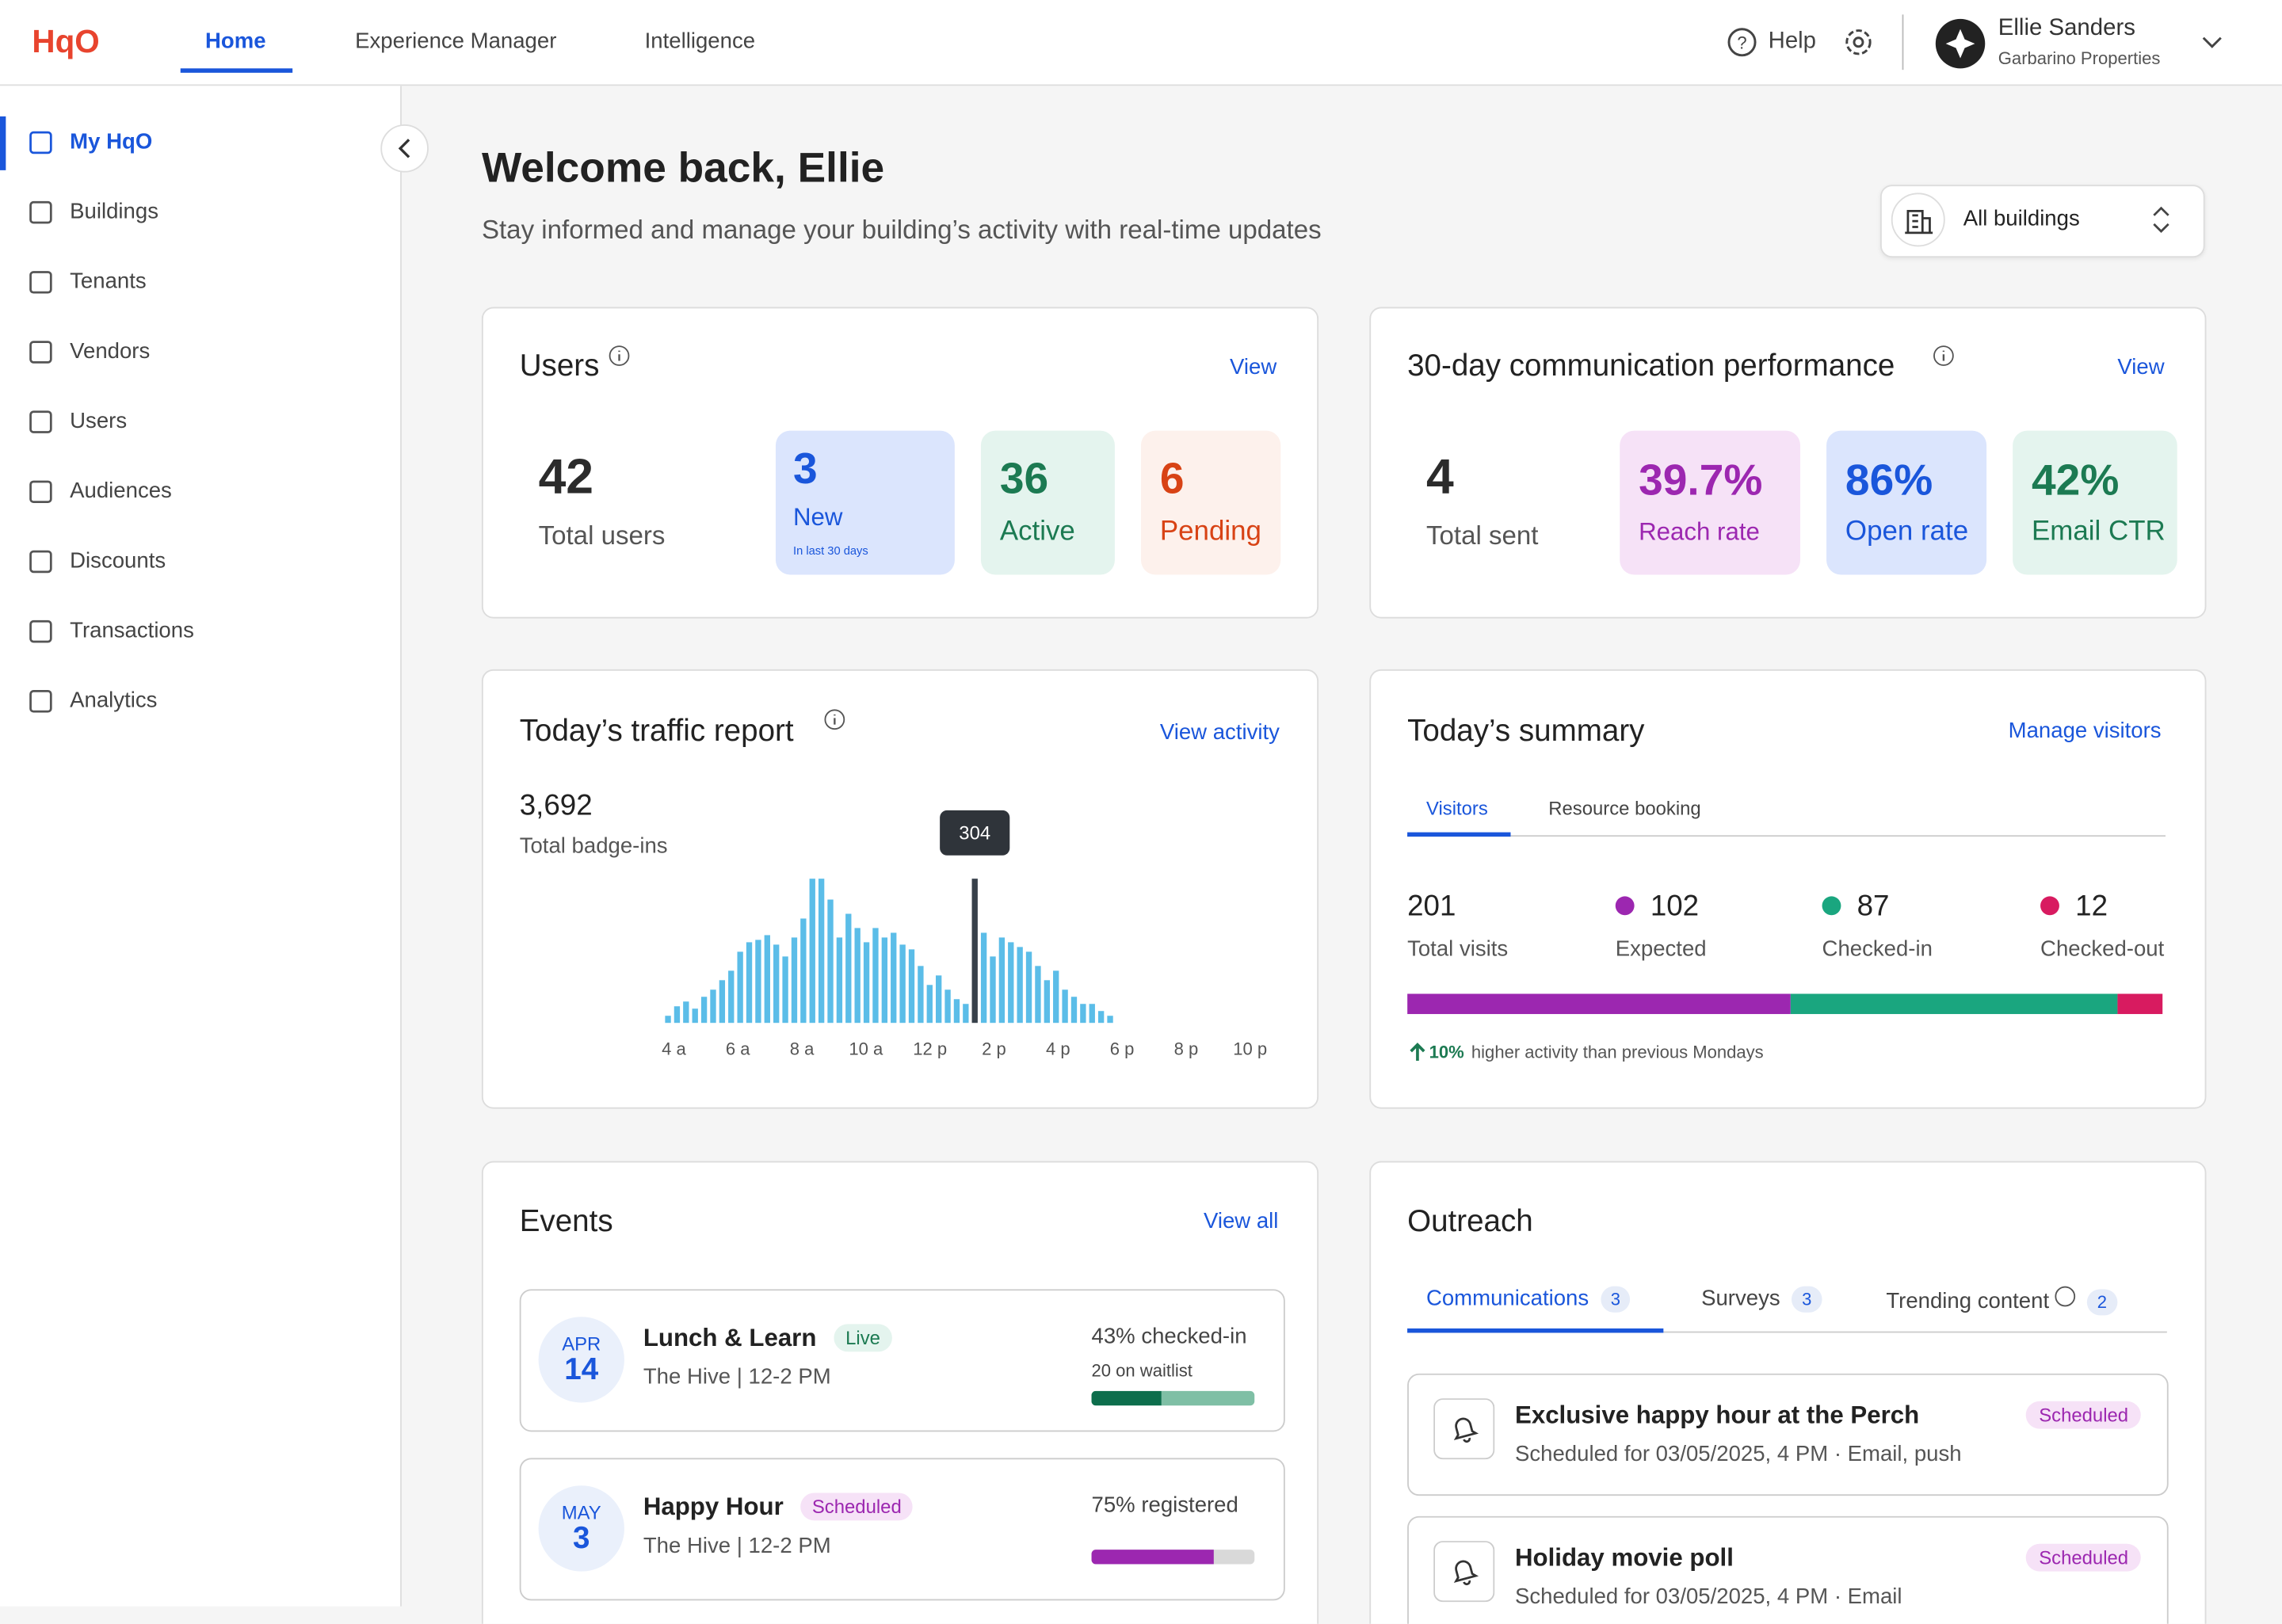 Image resolution: width=2282 pixels, height=1624 pixels. Describe the element at coordinates (404, 148) in the screenshot. I see `collapse-button` at that location.